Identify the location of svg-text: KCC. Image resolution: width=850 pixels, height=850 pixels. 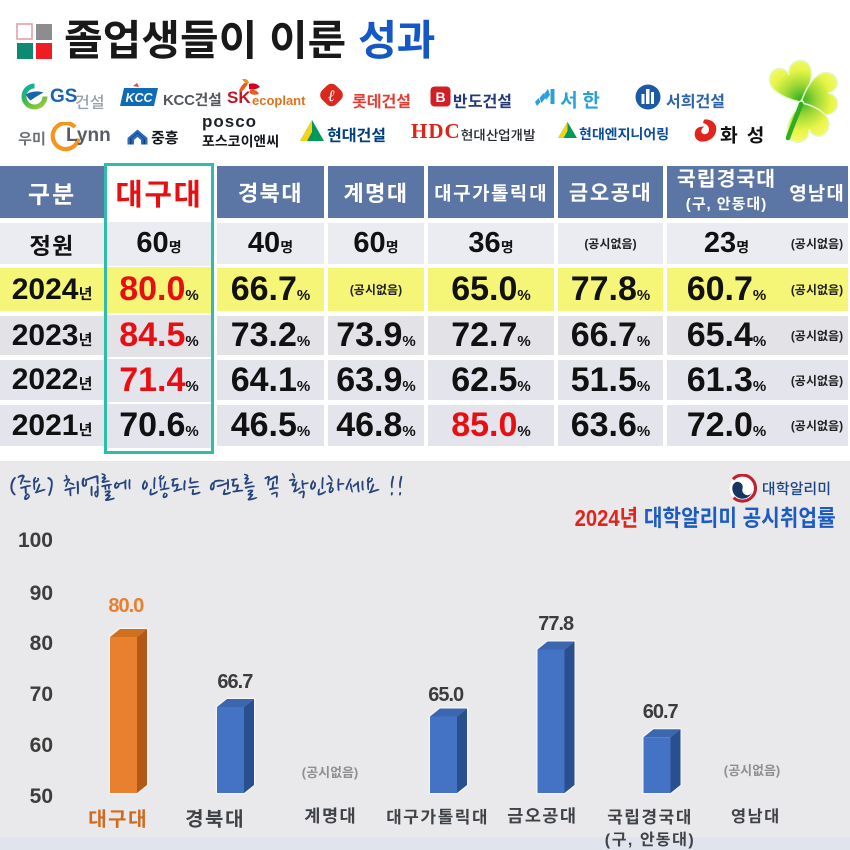
(139, 98).